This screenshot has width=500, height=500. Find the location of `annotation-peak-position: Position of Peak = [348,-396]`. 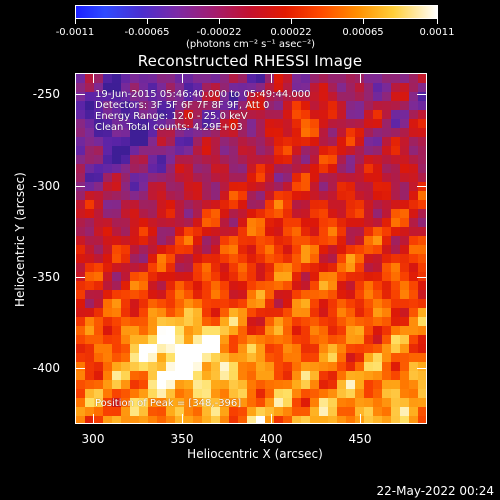

annotation-peak-position: Position of Peak = [348,-396] is located at coordinates (168, 403).